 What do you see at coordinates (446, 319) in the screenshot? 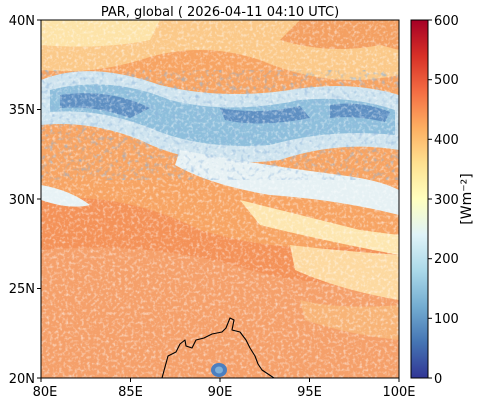
I see `colorbar-tick-label: 100` at bounding box center [446, 319].